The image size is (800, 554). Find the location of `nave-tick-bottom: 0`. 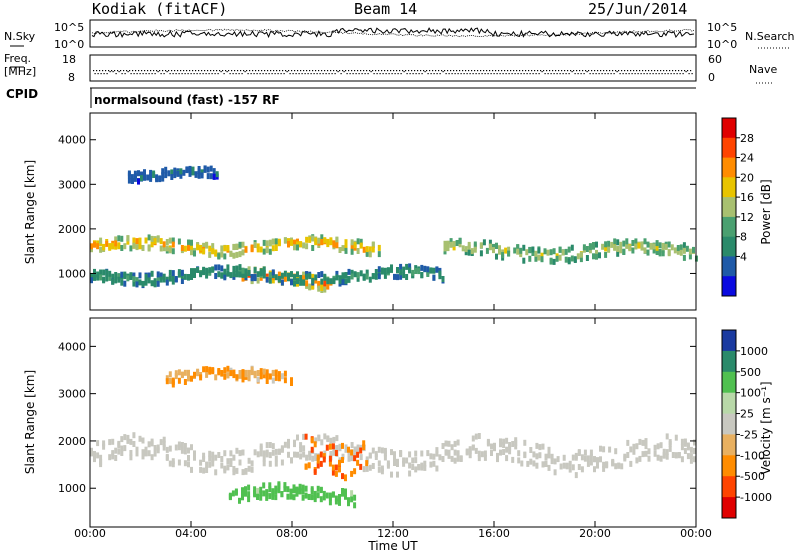

nave-tick-bottom: 0 is located at coordinates (711, 77).